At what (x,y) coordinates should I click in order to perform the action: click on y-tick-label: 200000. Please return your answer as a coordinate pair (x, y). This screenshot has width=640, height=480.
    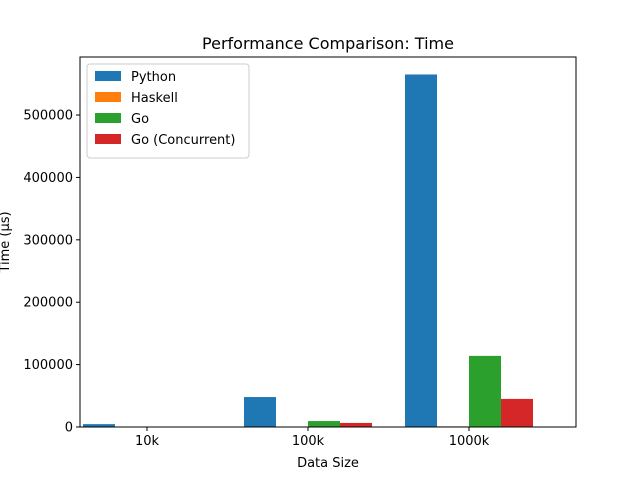
    Looking at the image, I should click on (48, 303).